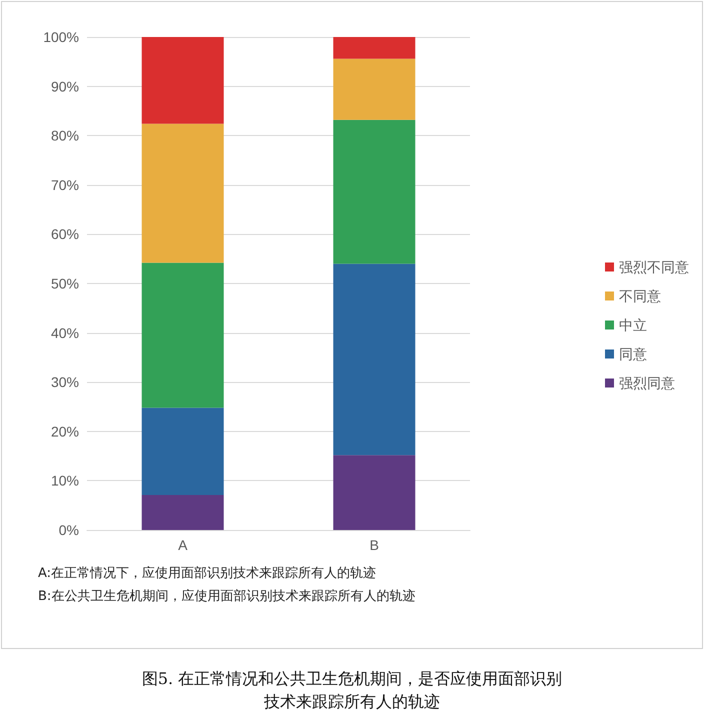  I want to click on y-tick-label: 60%, so click(64, 234).